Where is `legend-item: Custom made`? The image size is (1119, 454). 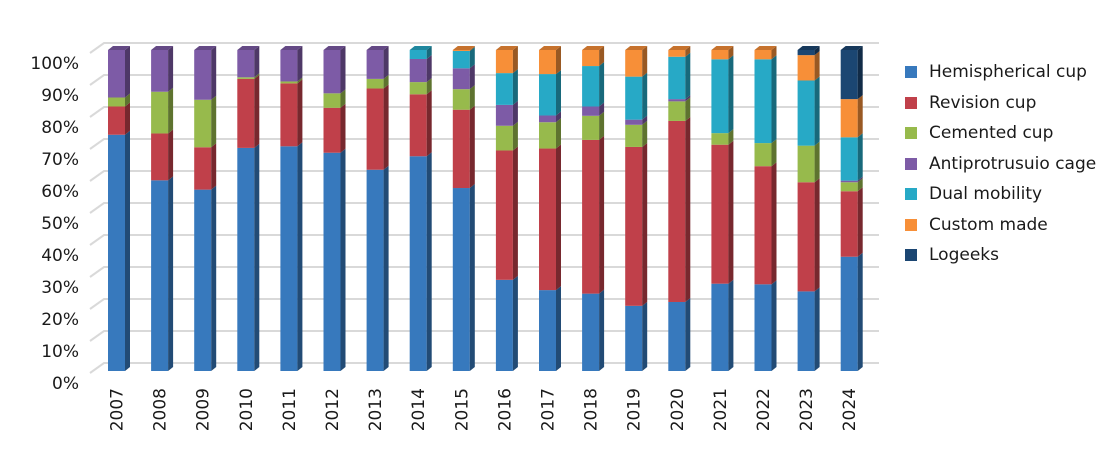
legend-item: Custom made is located at coordinates (1000, 225).